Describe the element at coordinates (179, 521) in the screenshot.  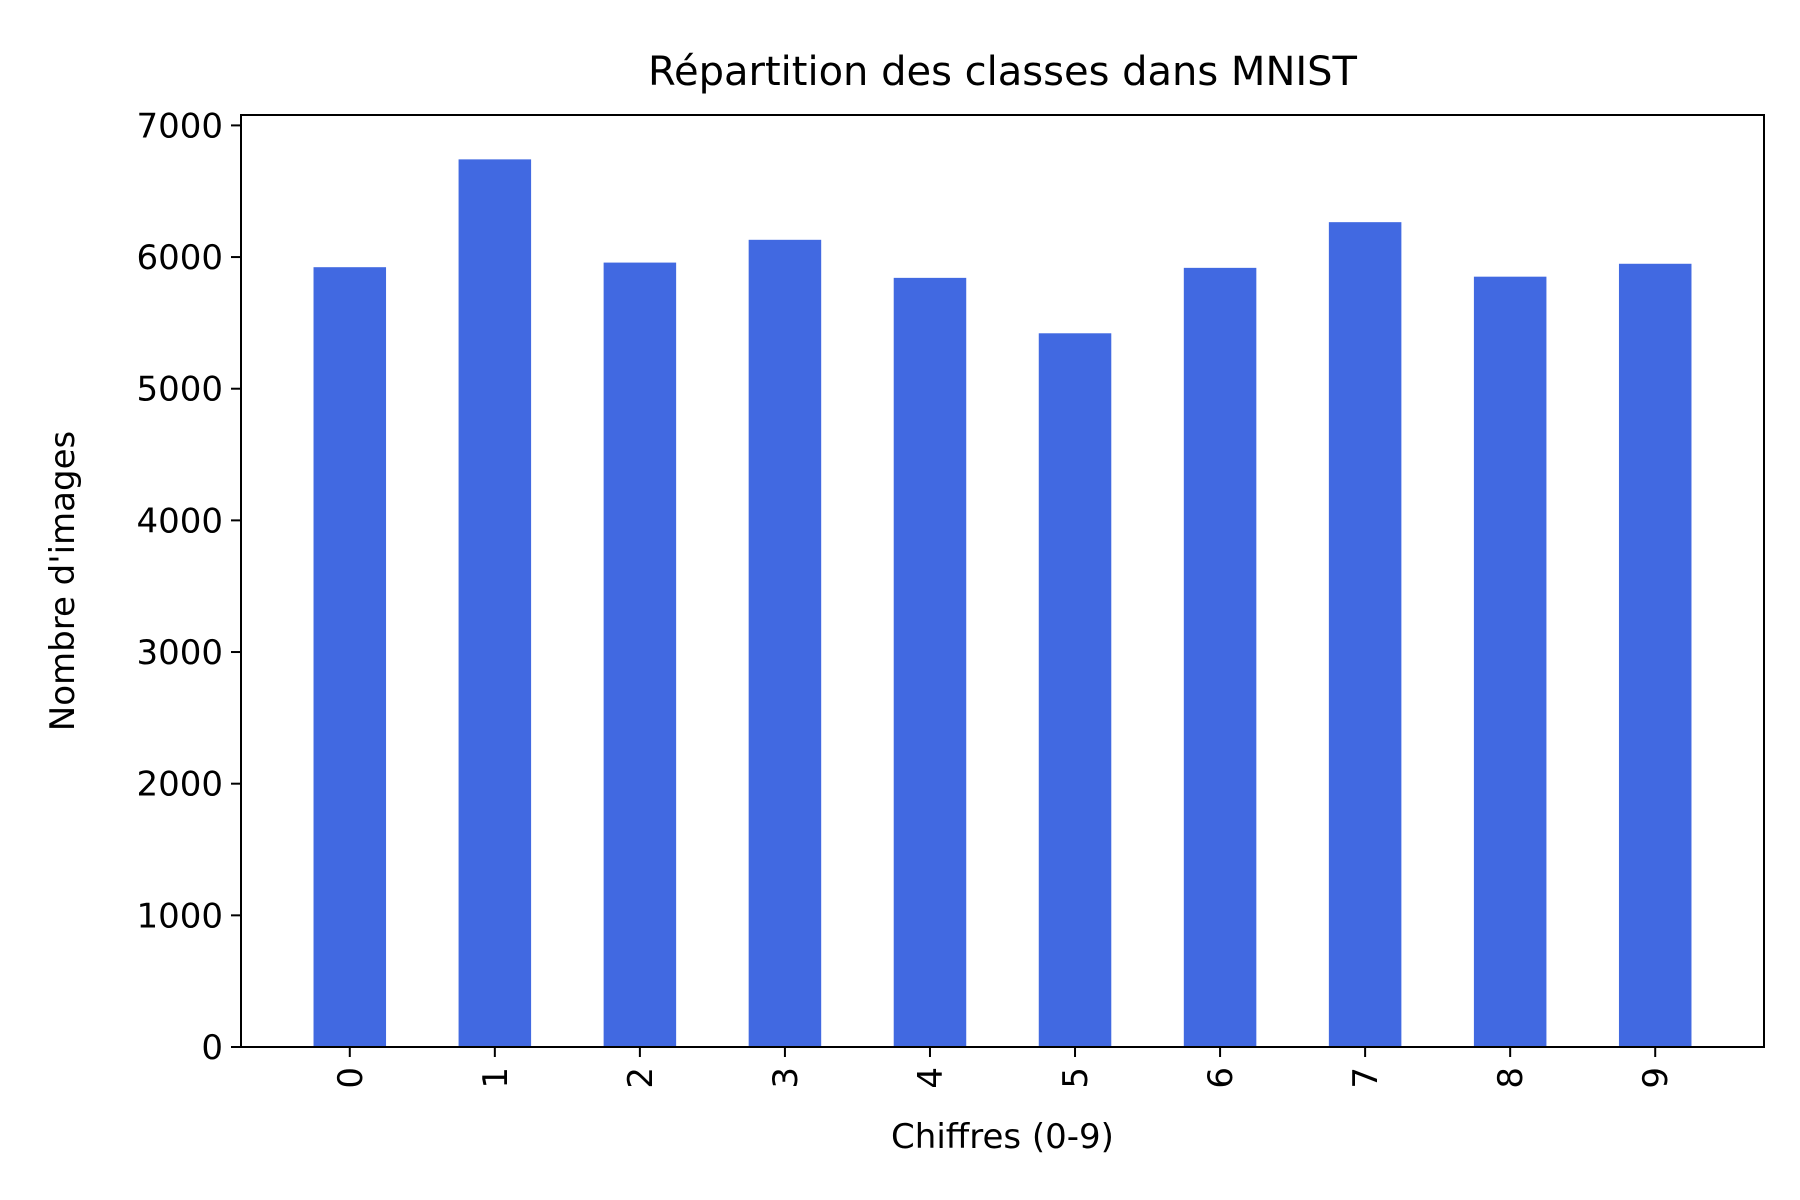
I see `y-tick-label: 4000` at that location.